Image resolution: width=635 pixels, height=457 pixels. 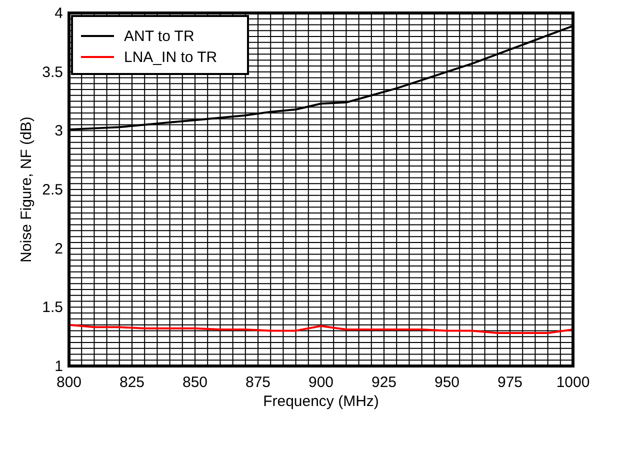 I want to click on x-tick-label: 950, so click(x=447, y=382).